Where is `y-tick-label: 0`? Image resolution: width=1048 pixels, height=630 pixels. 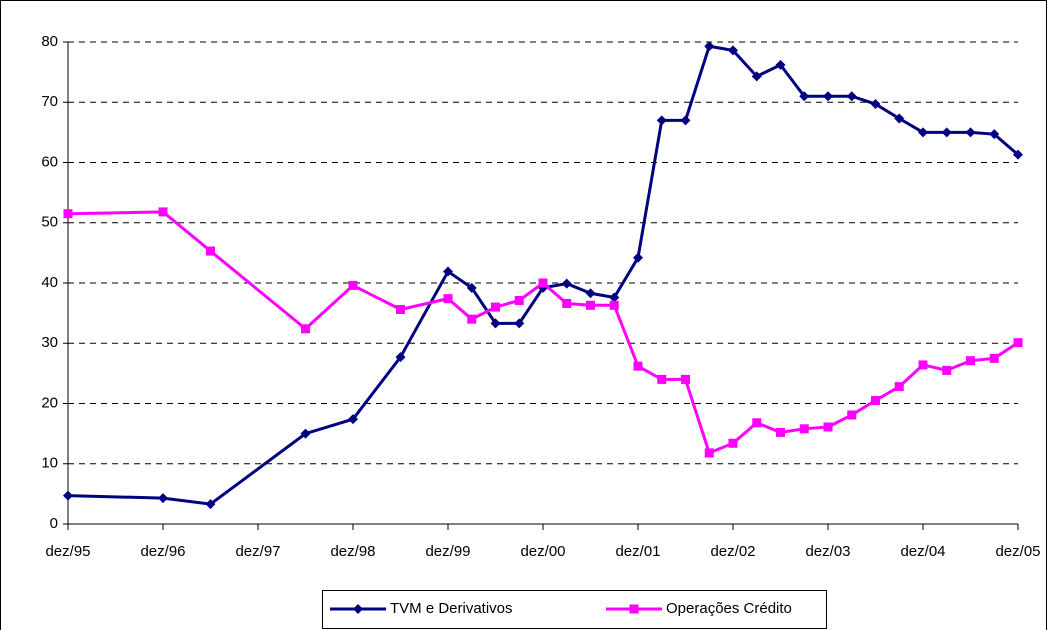 y-tick-label: 0 is located at coordinates (54, 523).